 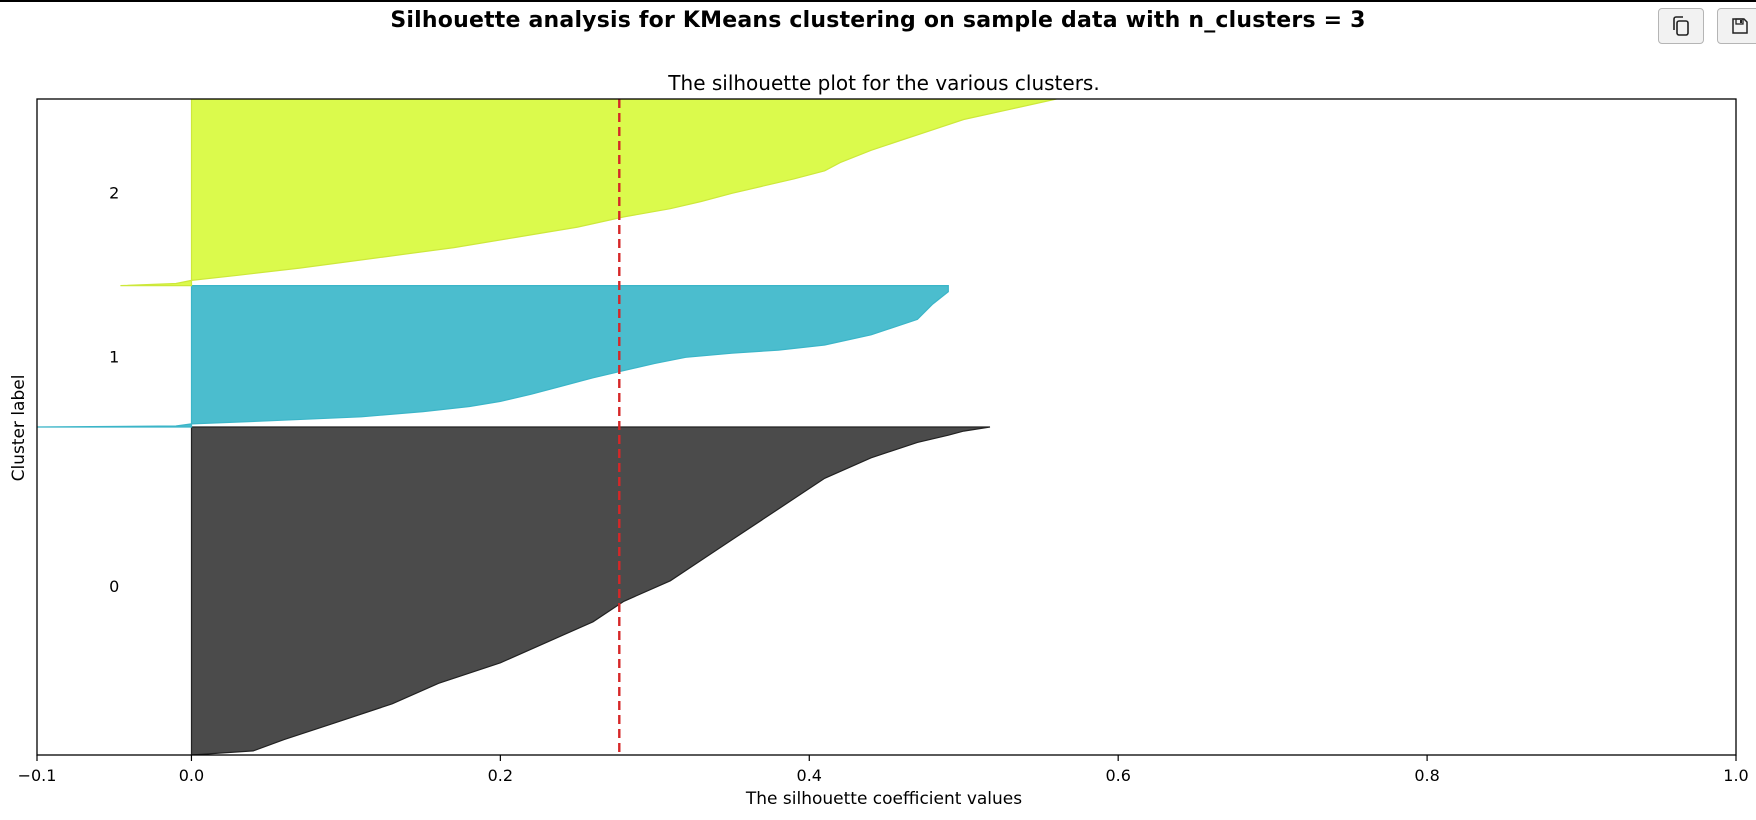 I want to click on x-tick-label: 0.8, so click(x=1426, y=775).